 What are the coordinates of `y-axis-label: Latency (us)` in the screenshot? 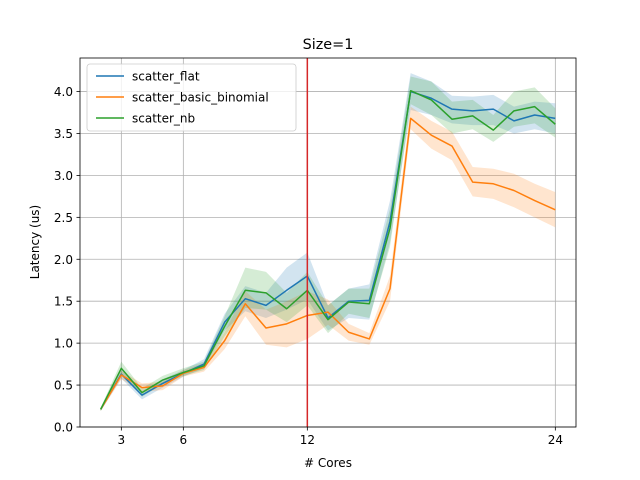 It's located at (35, 242).